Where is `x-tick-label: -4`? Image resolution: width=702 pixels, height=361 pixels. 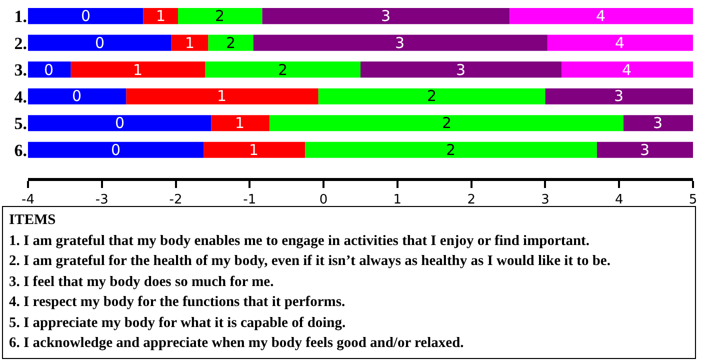 x-tick-label: -4 is located at coordinates (28, 200).